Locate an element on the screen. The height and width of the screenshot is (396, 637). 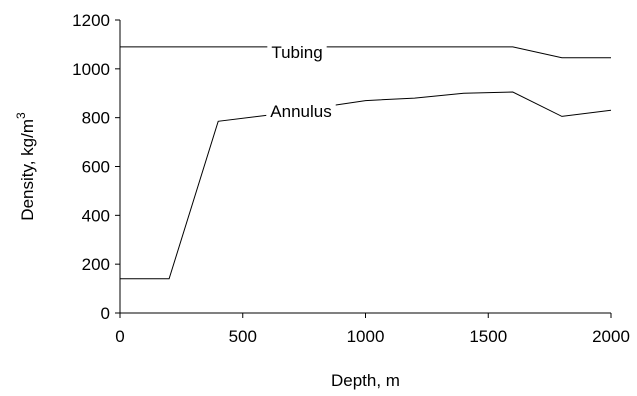
x-tick-label: 2000 is located at coordinates (611, 336).